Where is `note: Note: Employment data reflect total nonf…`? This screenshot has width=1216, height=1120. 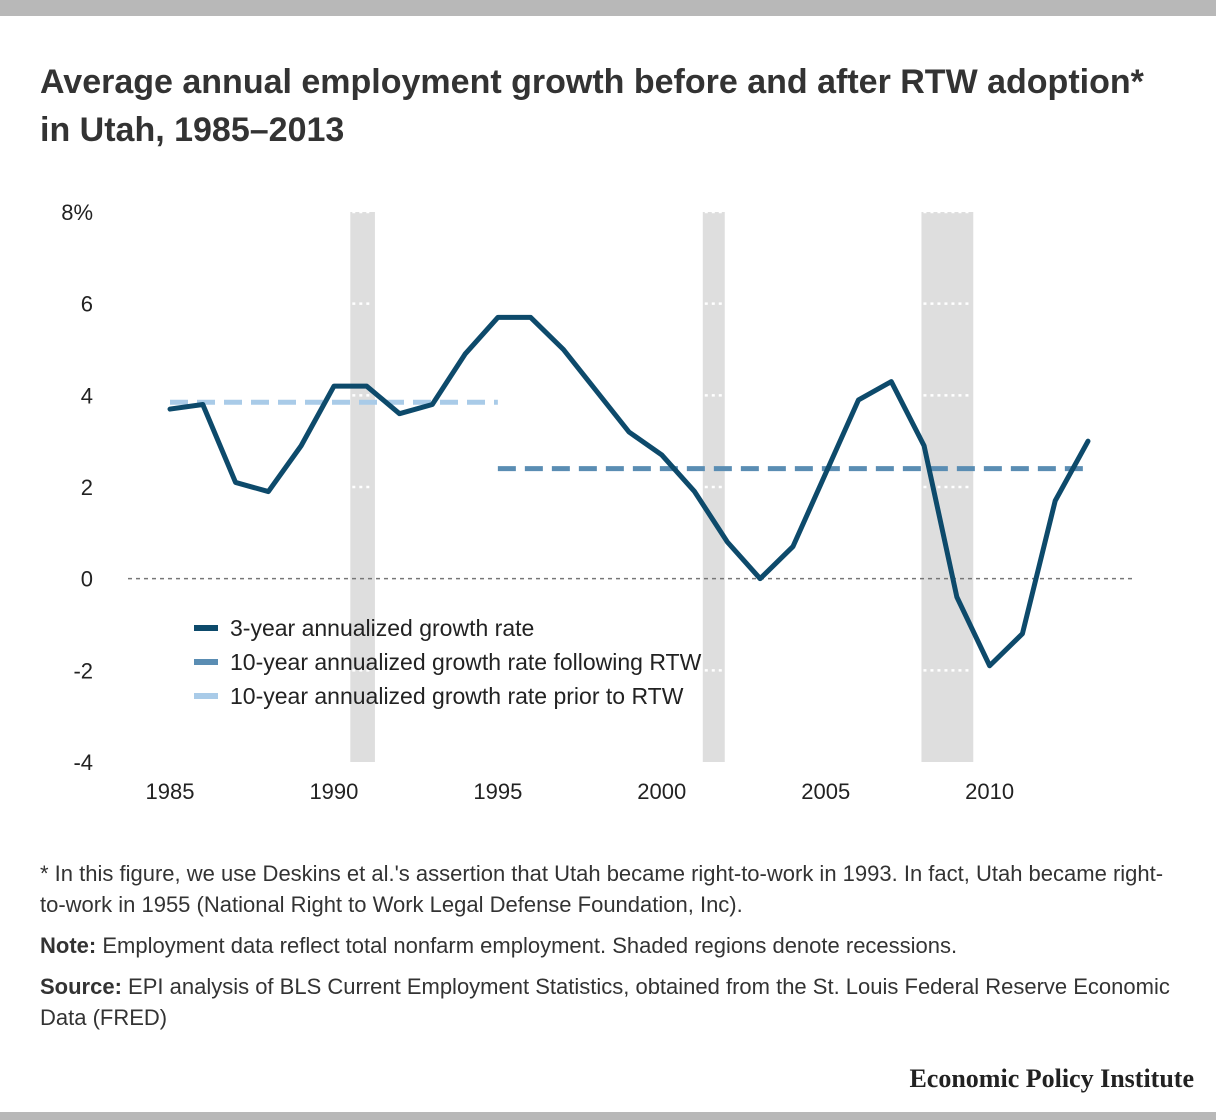
note: Note: Employment data reflect total nonf… is located at coordinates (610, 945).